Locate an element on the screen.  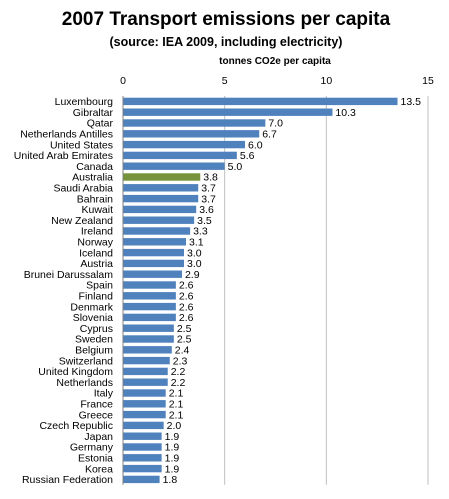
value-label: 10.3 is located at coordinates (345, 113).